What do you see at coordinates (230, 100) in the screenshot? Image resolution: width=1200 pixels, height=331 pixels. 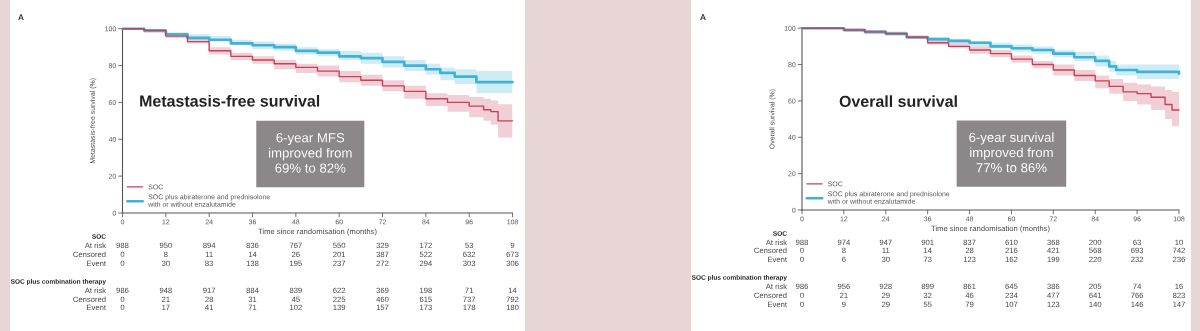 I see `annotation: Metastasis-free survival` at bounding box center [230, 100].